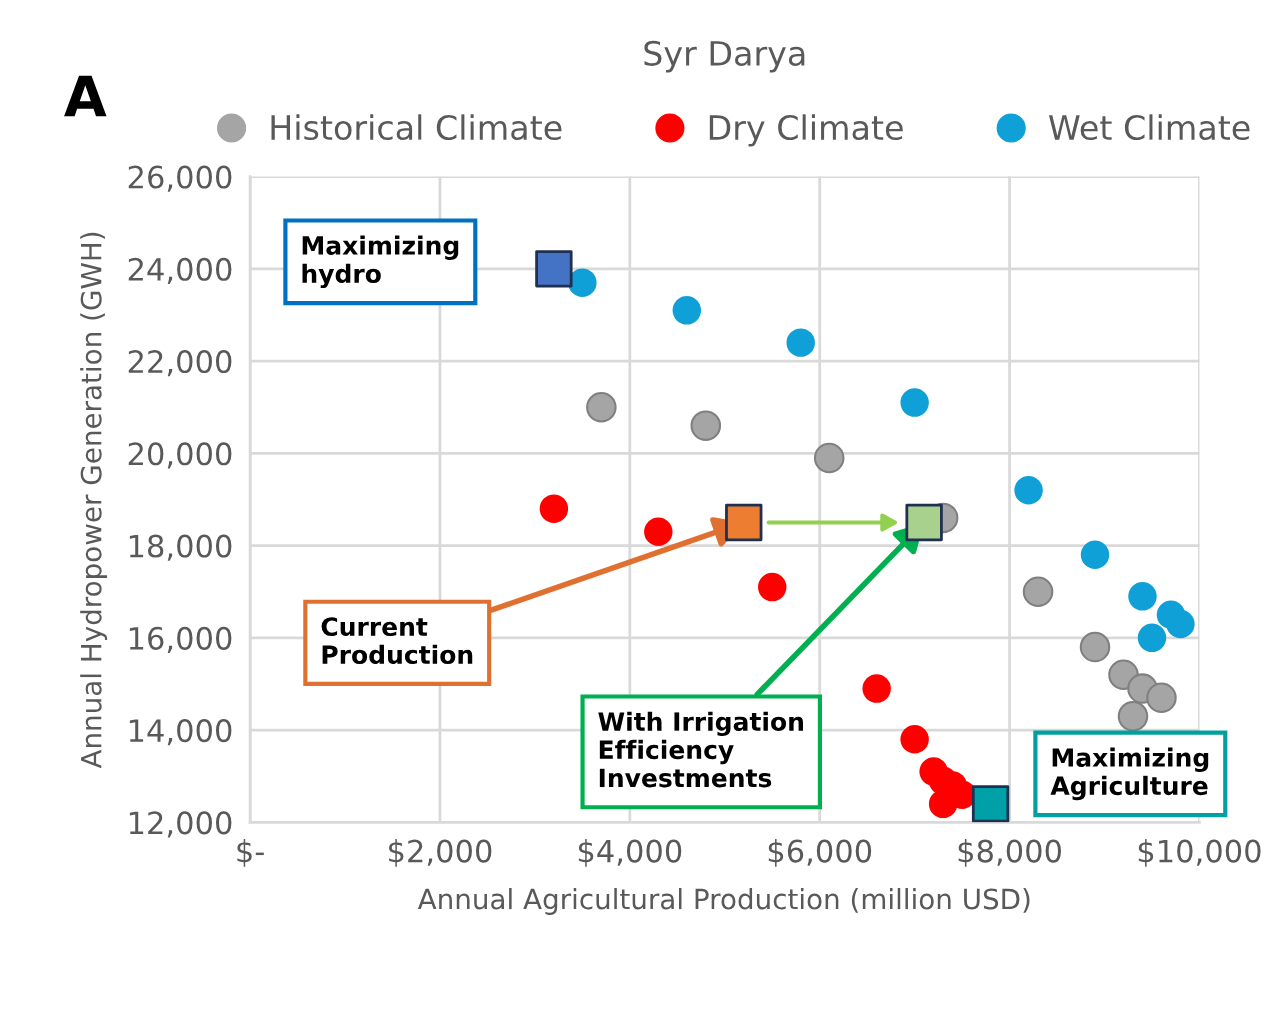 The height and width of the screenshot is (1009, 1276). Describe the element at coordinates (700, 749) in the screenshot. I see `annotation: With Irrigation Efficiency Investments` at that location.